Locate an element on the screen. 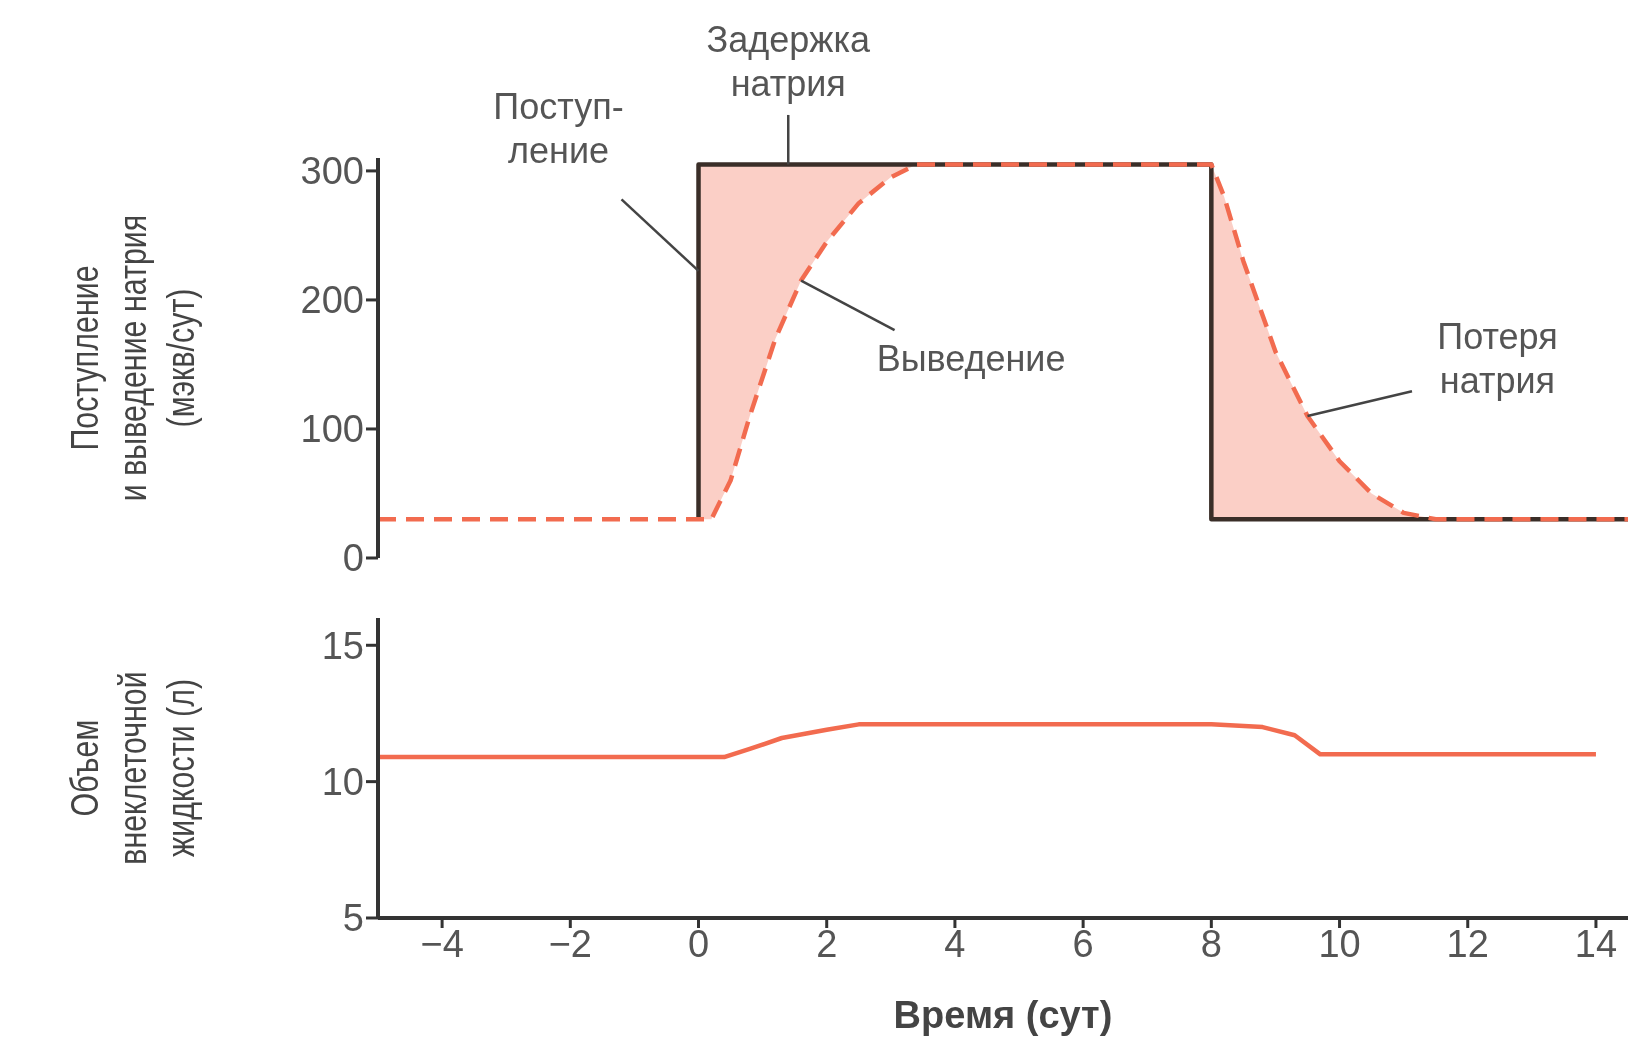  x-tick-label: −2 is located at coordinates (570, 943).